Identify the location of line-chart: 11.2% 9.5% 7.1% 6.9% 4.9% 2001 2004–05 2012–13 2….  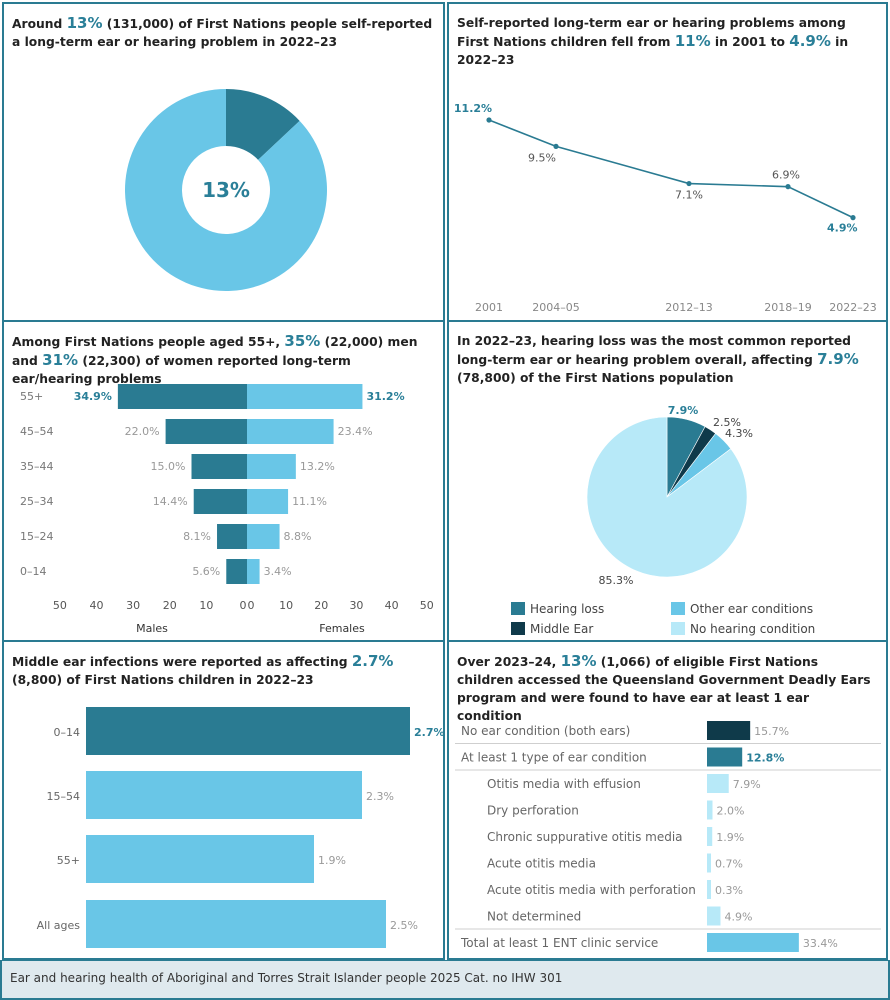
(665, 208).